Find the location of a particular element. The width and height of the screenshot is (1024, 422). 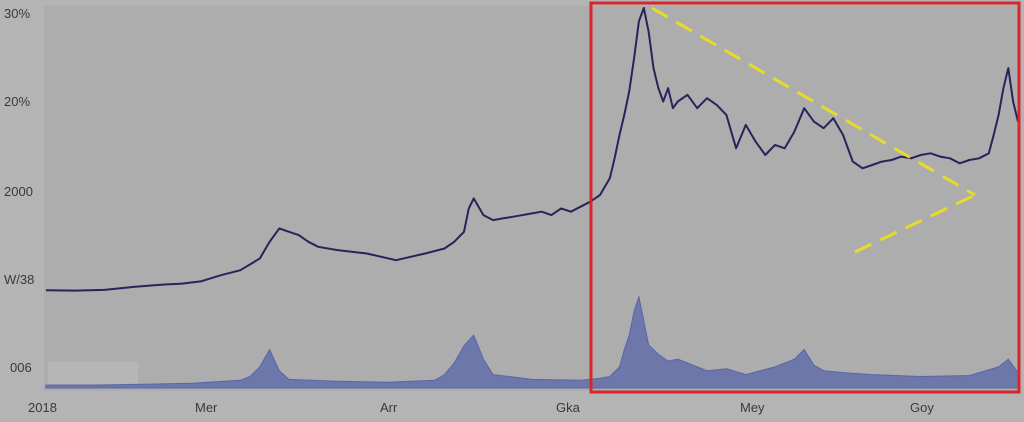

y-tick-label: 30% is located at coordinates (17, 13).